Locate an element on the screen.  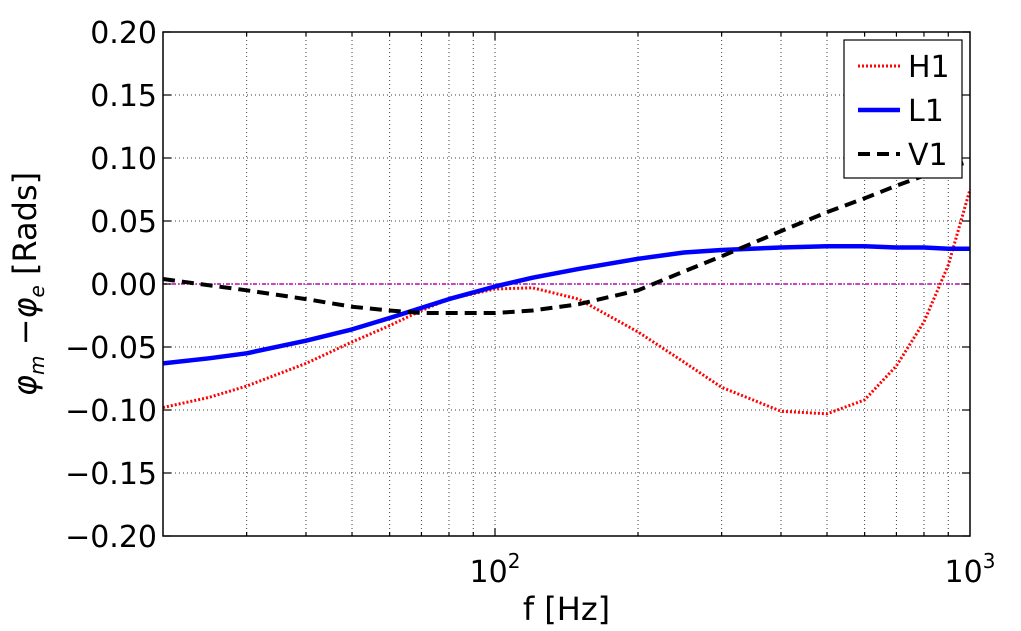
y-tick-label: 0.20 is located at coordinates (123, 33).